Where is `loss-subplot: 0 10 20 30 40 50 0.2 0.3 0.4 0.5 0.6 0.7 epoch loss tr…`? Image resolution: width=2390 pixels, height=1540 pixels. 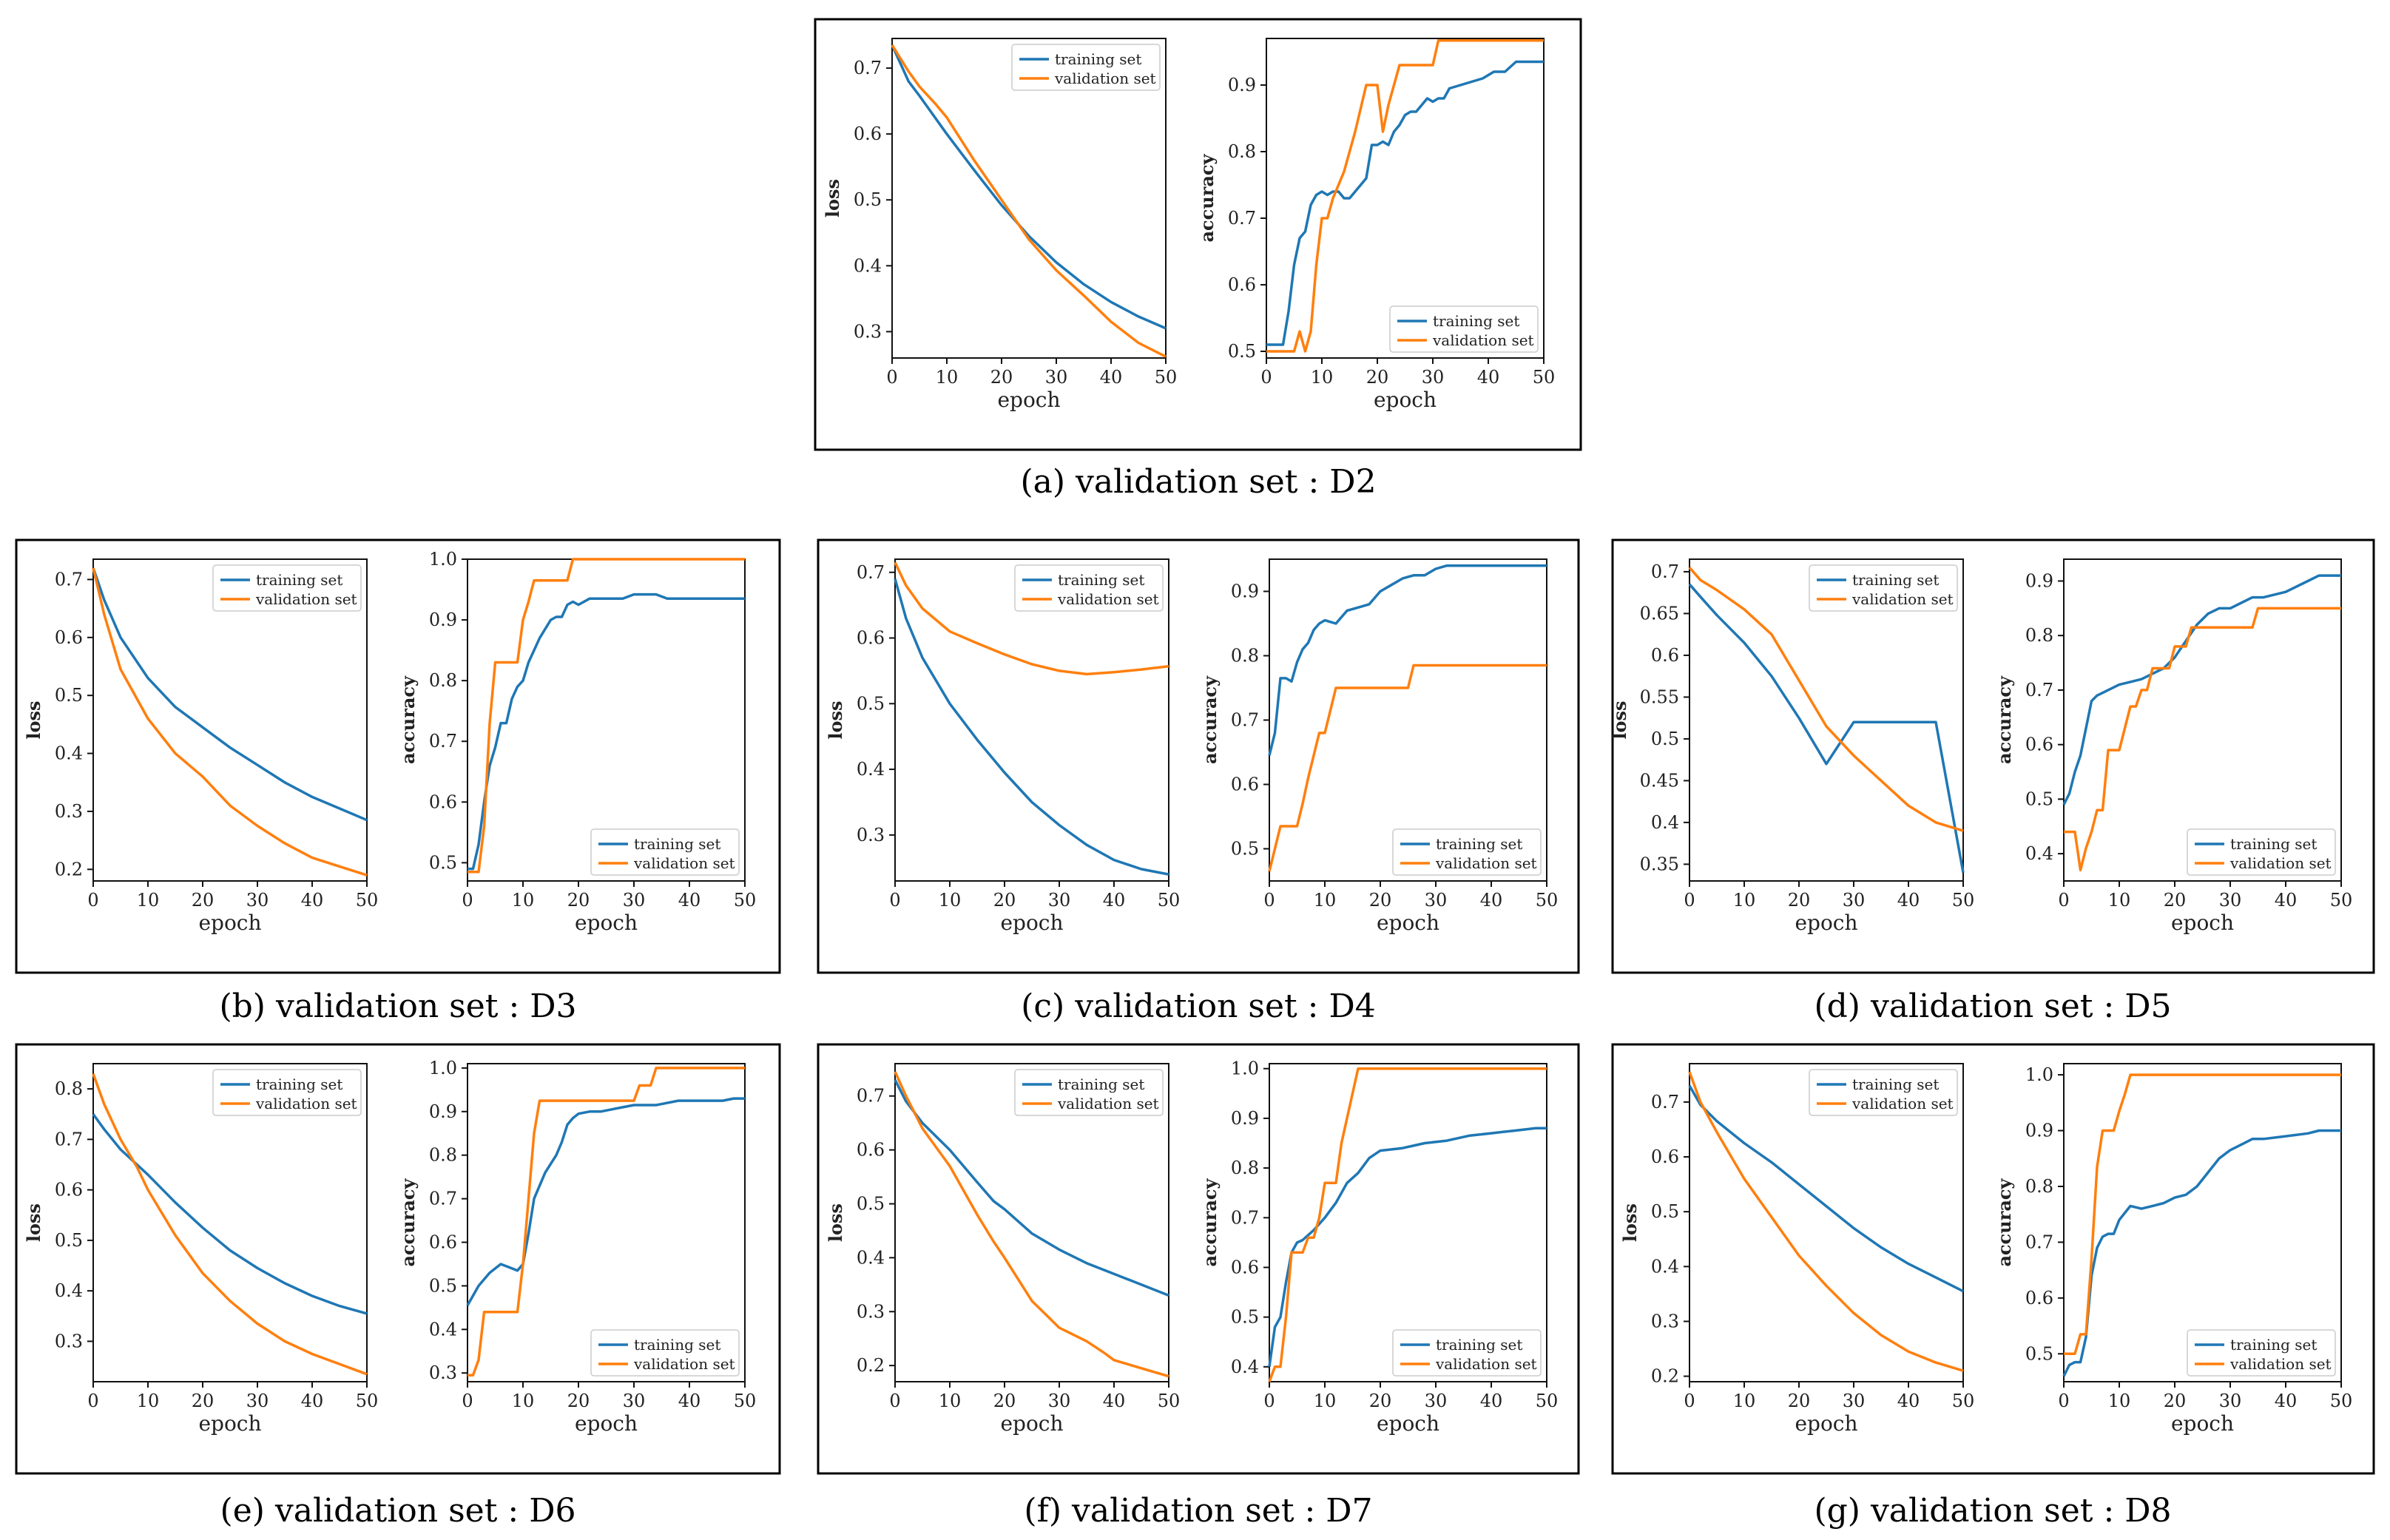
loss-subplot: 0 10 20 30 40 50 0.2 0.3 0.4 0.5 0.6 0.7 epoch loss tr… is located at coordinates (1796, 1249).